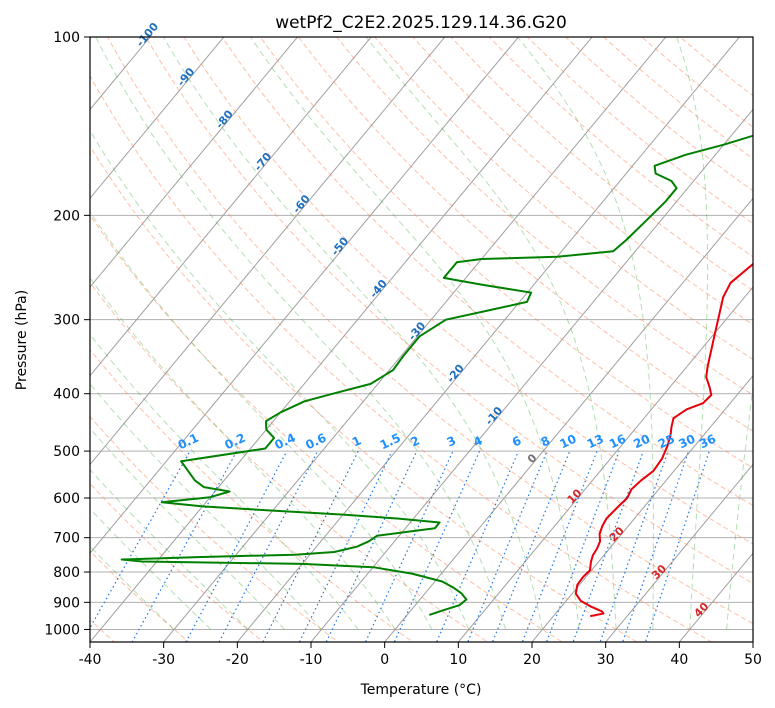 This screenshot has width=775, height=708. I want to click on y-tick-label: 900, so click(66, 603).